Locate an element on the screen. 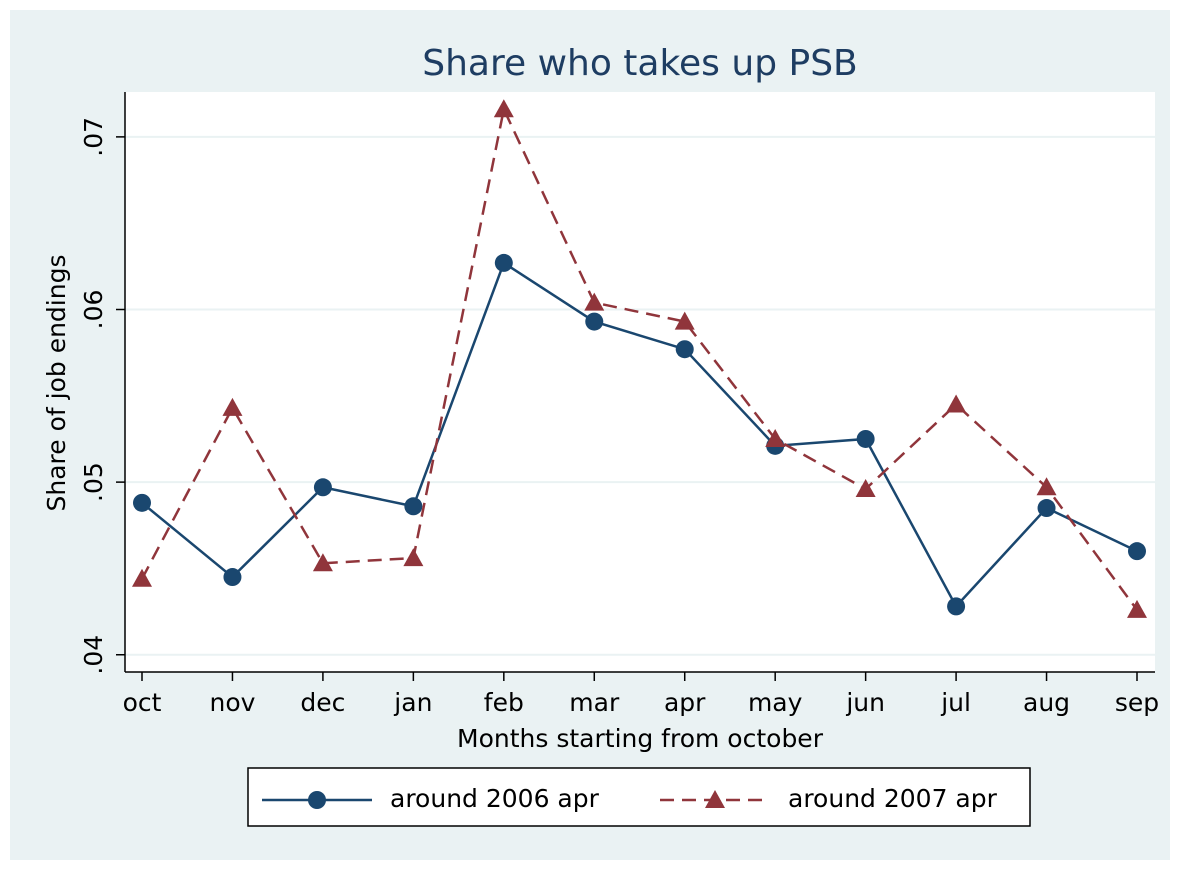 This screenshot has height=870, width=1180. x-axis-label: Months starting from october is located at coordinates (640, 738).